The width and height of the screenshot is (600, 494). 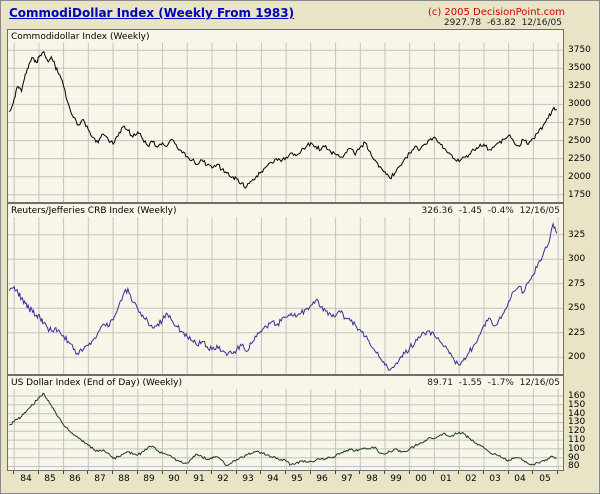 What do you see at coordinates (579, 50) in the screenshot?
I see `y-tick-label: 3750` at bounding box center [579, 50].